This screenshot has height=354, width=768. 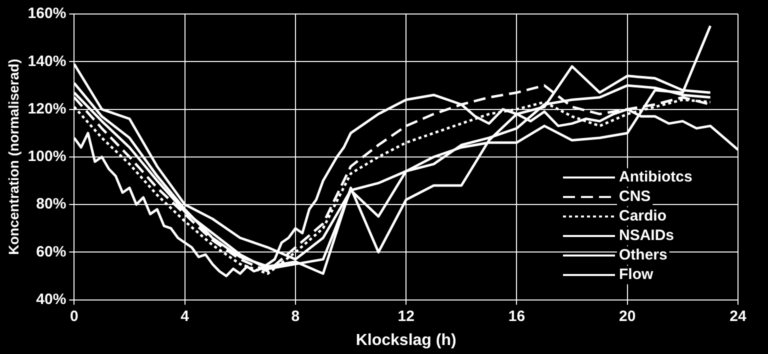 I want to click on x-tick-label: 20, so click(x=627, y=316).